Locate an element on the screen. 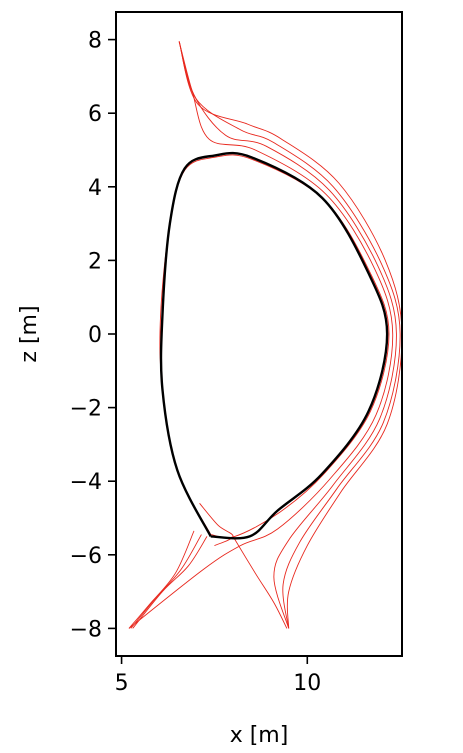  y-tick-label: −4 is located at coordinates (86, 482).